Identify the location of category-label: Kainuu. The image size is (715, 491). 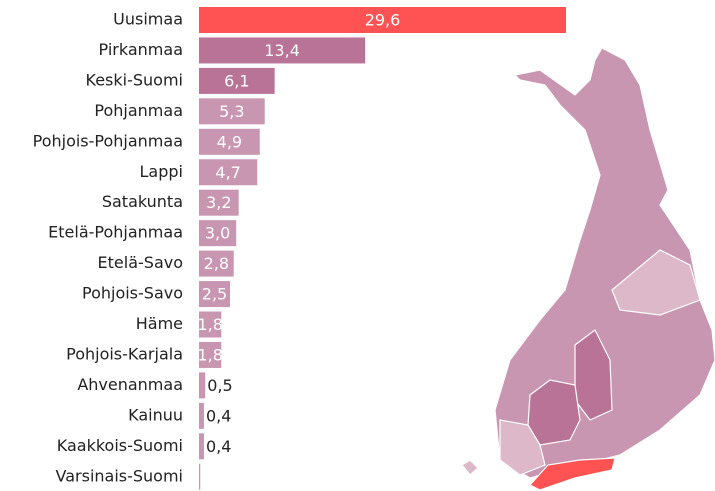
(155, 414).